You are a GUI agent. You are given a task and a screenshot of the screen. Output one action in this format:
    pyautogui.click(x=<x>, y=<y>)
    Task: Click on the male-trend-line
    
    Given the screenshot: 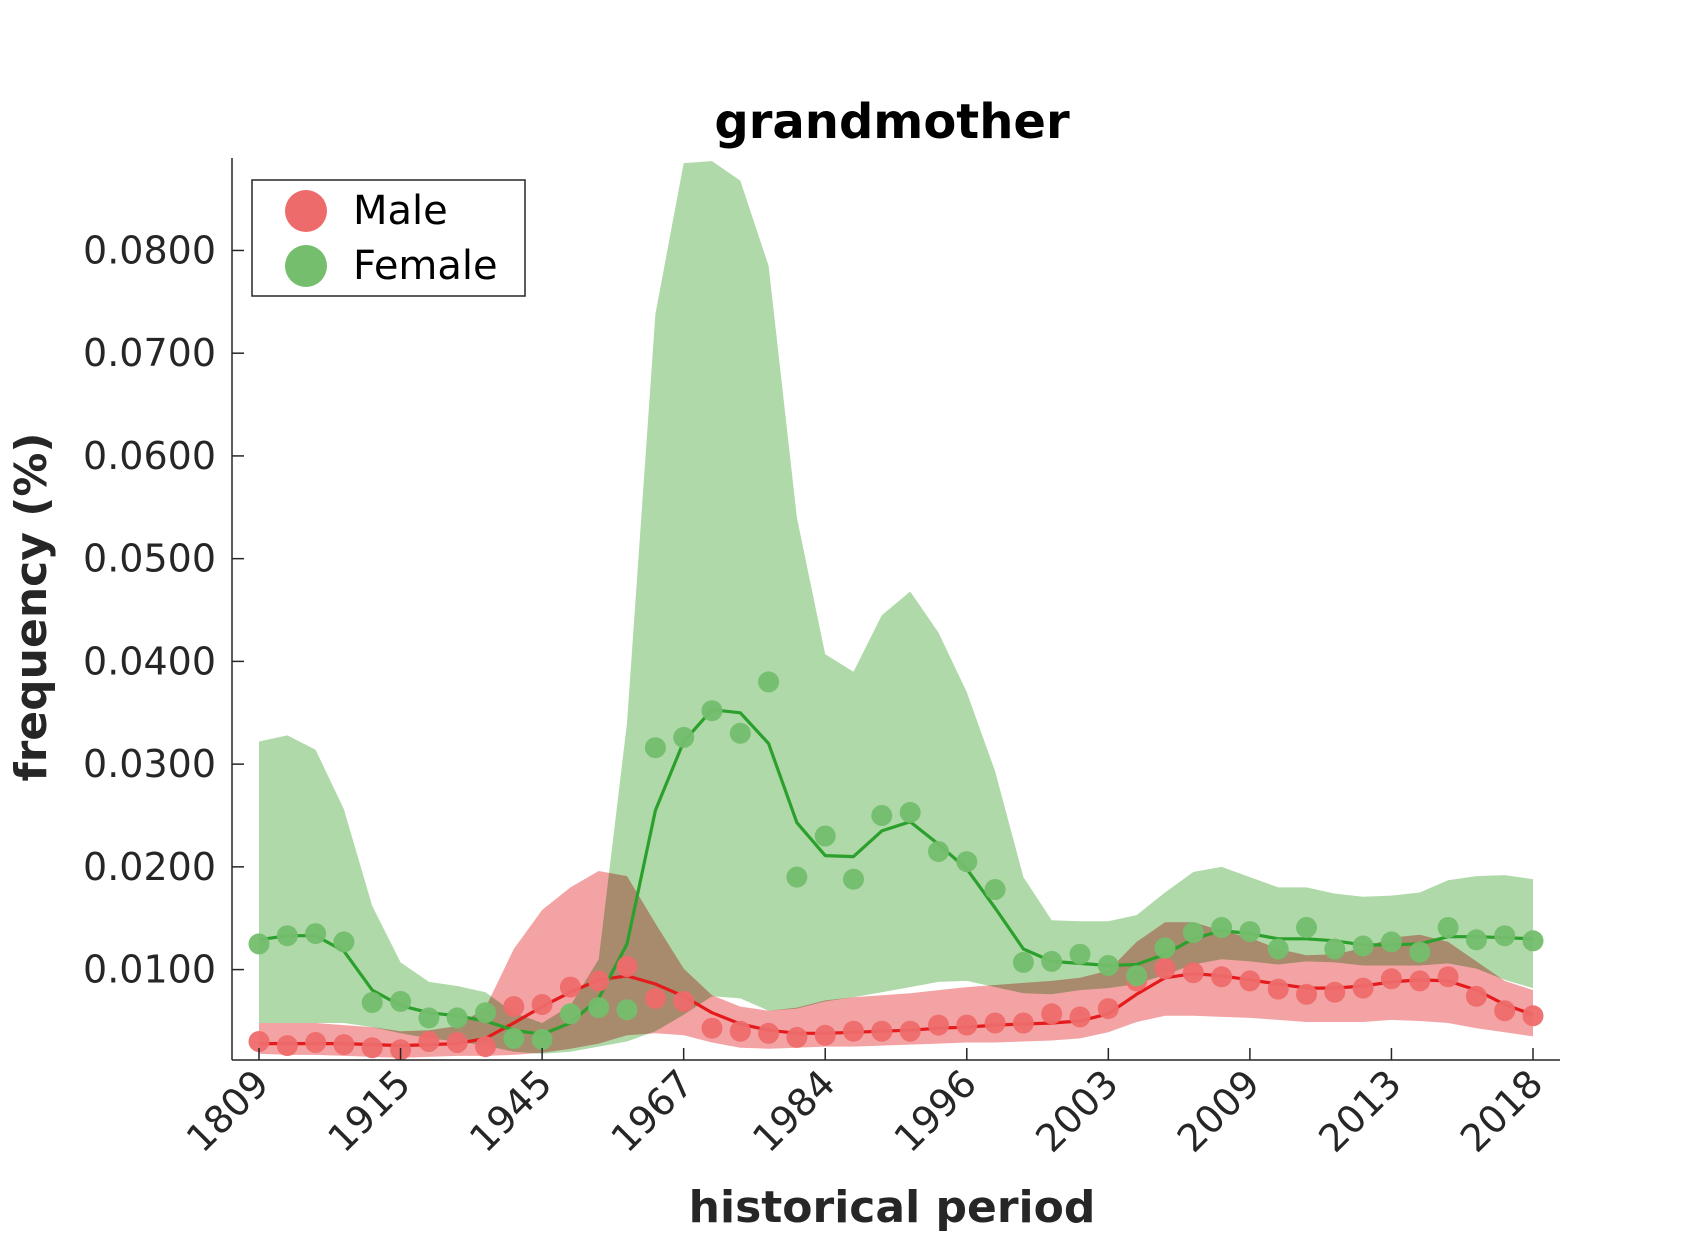 What is the action you would take?
    pyautogui.click(x=896, y=1010)
    